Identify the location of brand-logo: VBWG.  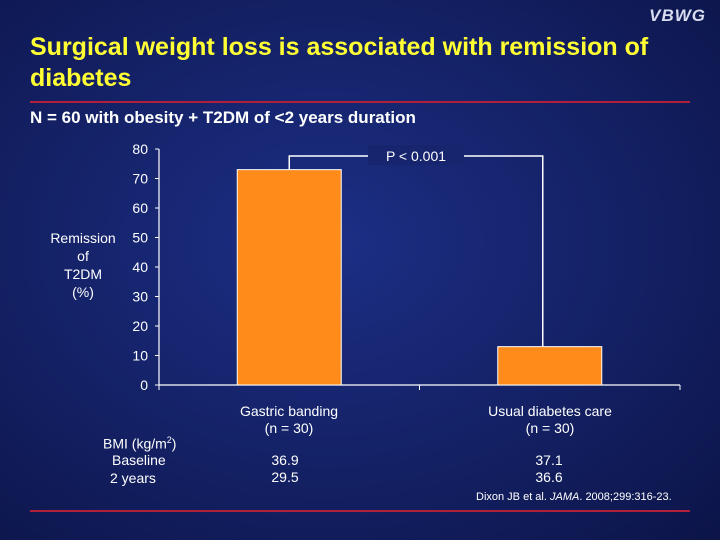
(677, 15).